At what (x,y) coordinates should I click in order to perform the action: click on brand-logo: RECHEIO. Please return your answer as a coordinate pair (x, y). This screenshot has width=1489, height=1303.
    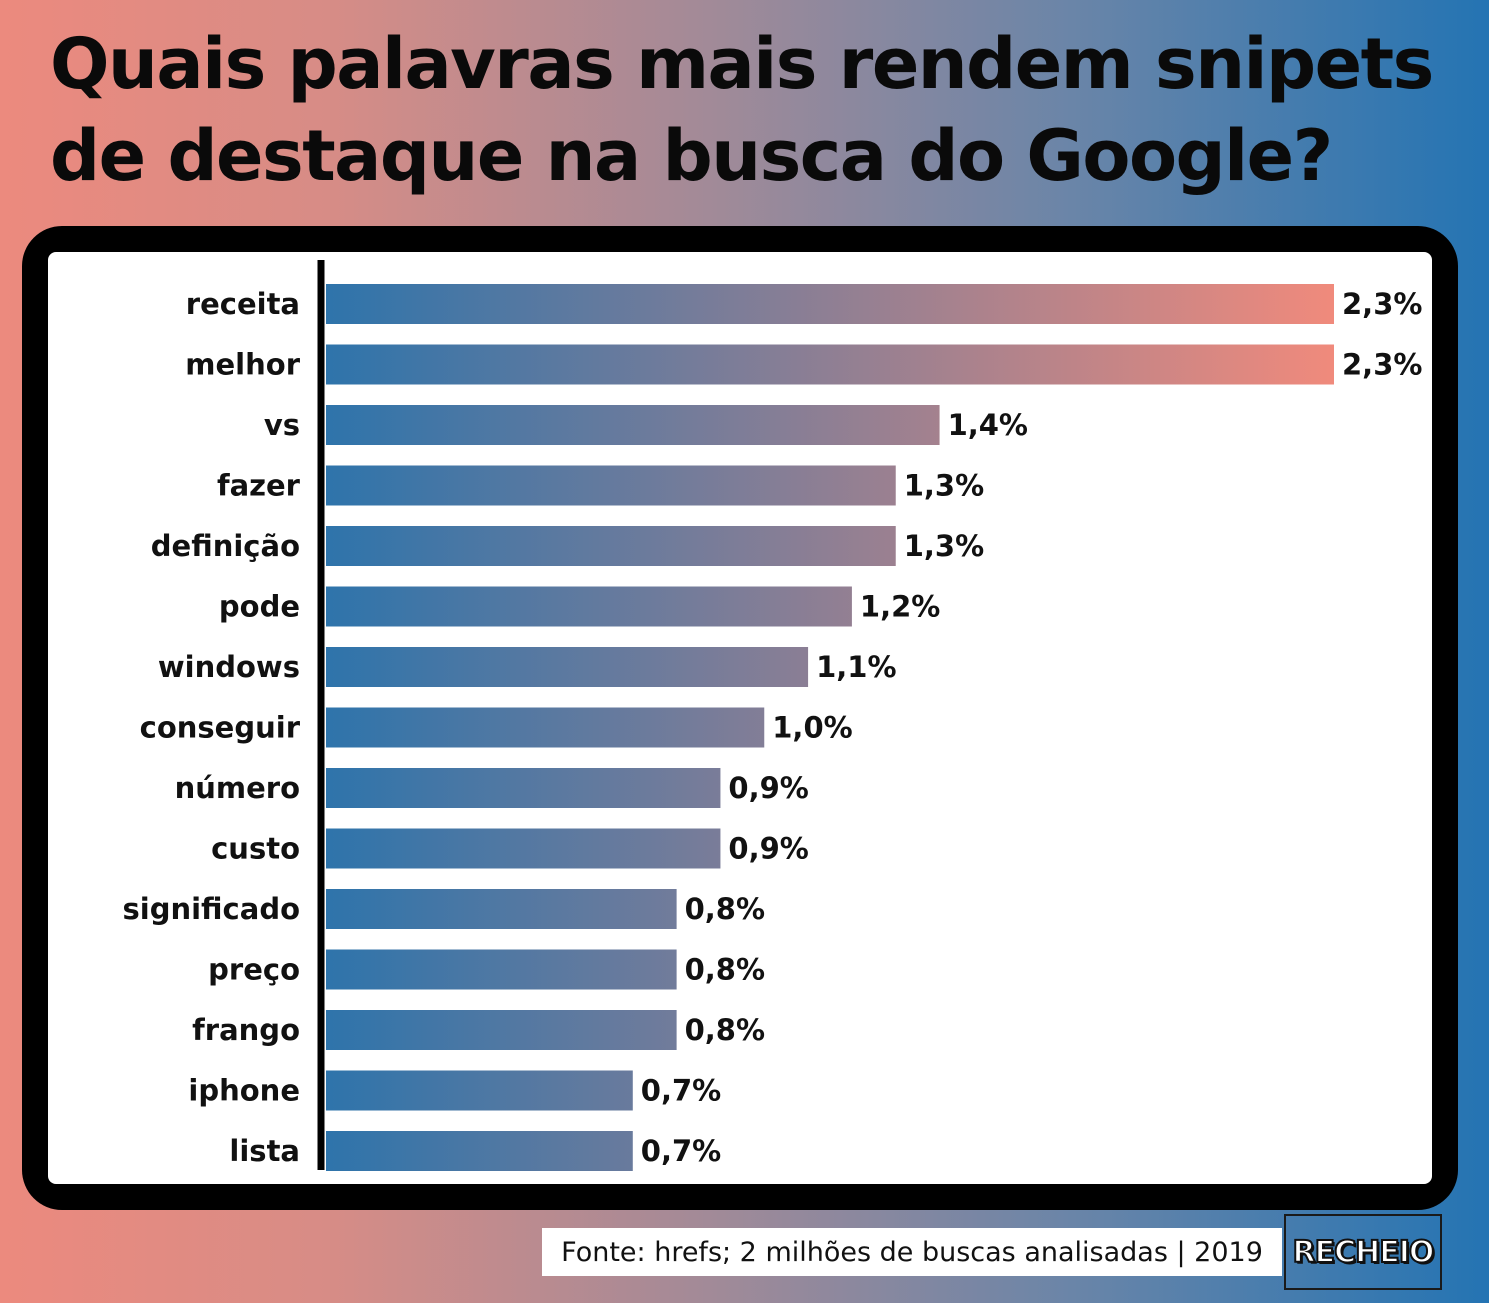
    Looking at the image, I should click on (1363, 1252).